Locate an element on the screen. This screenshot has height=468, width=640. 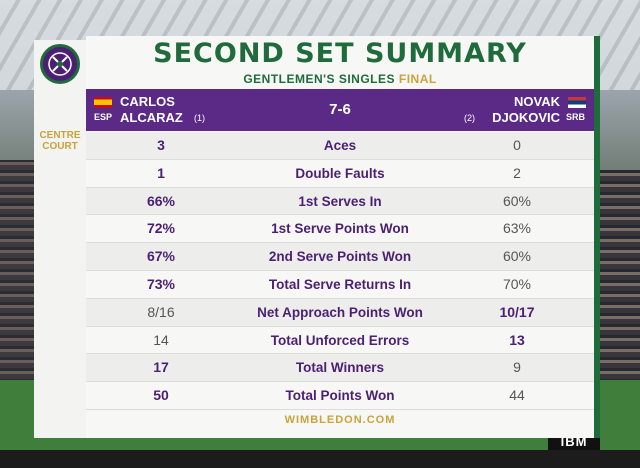
spain-flag-icon is located at coordinates (103, 102).